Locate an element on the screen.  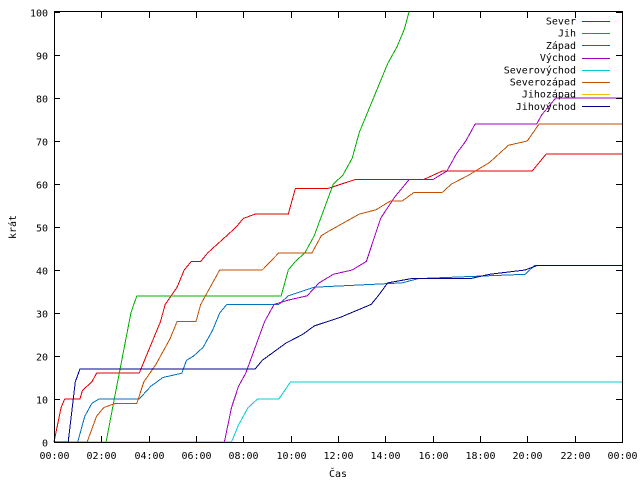
legend-label: Sever is located at coordinates (561, 22).